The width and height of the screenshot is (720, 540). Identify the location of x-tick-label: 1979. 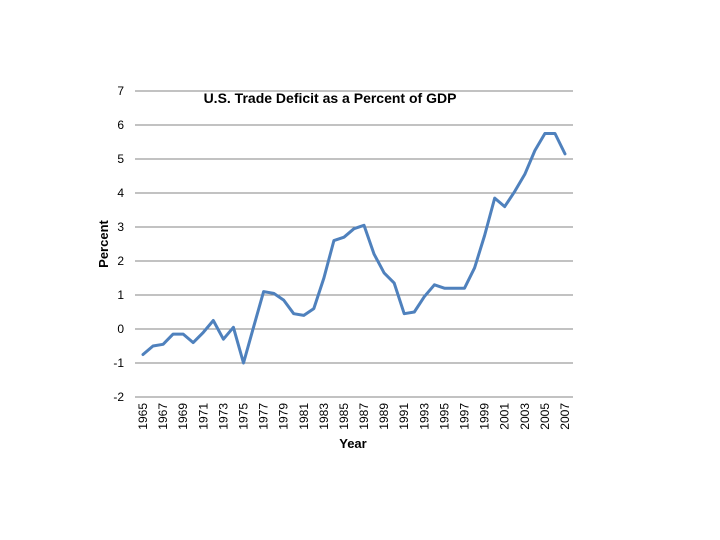
(284, 416).